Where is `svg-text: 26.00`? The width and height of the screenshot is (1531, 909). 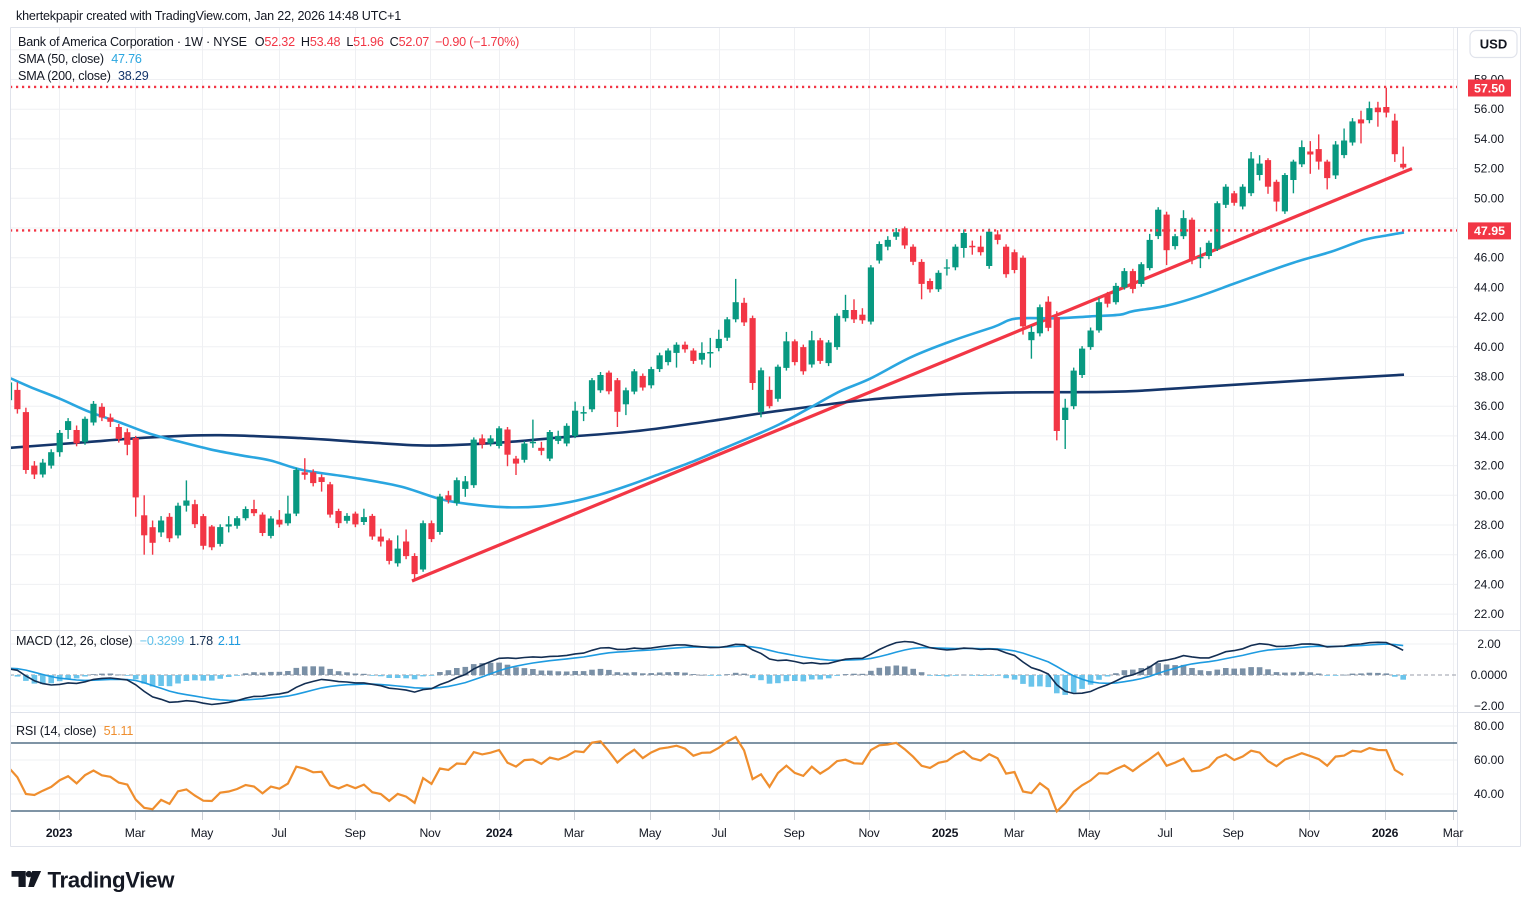 svg-text: 26.00 is located at coordinates (1489, 555).